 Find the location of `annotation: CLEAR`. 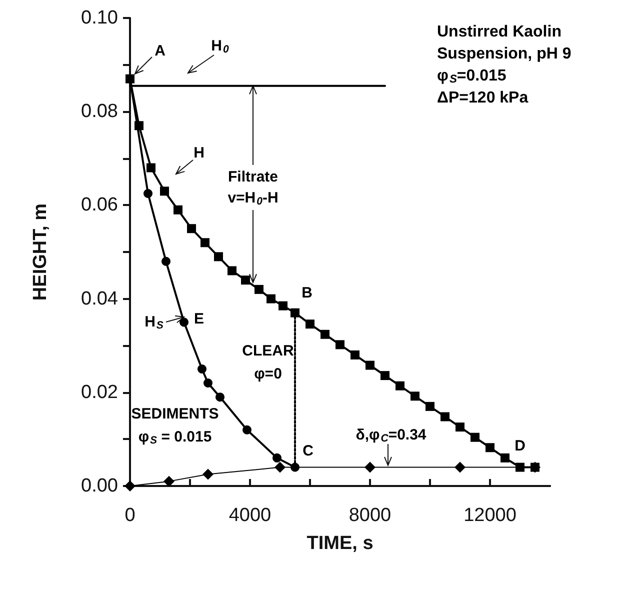

annotation: CLEAR is located at coordinates (268, 351).